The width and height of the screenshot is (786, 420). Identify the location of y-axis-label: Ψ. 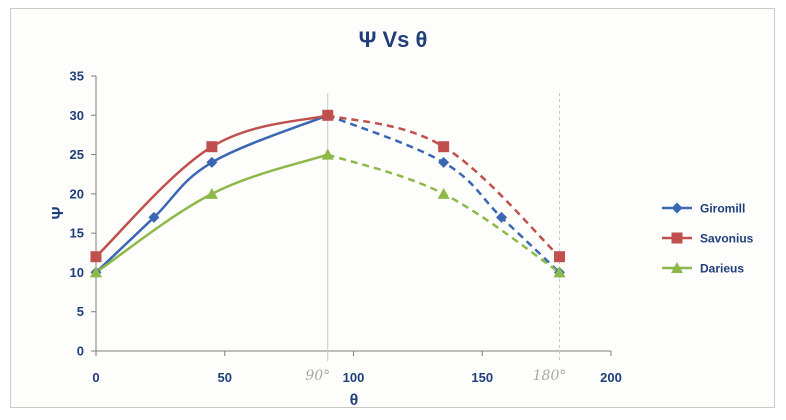
(58, 212).